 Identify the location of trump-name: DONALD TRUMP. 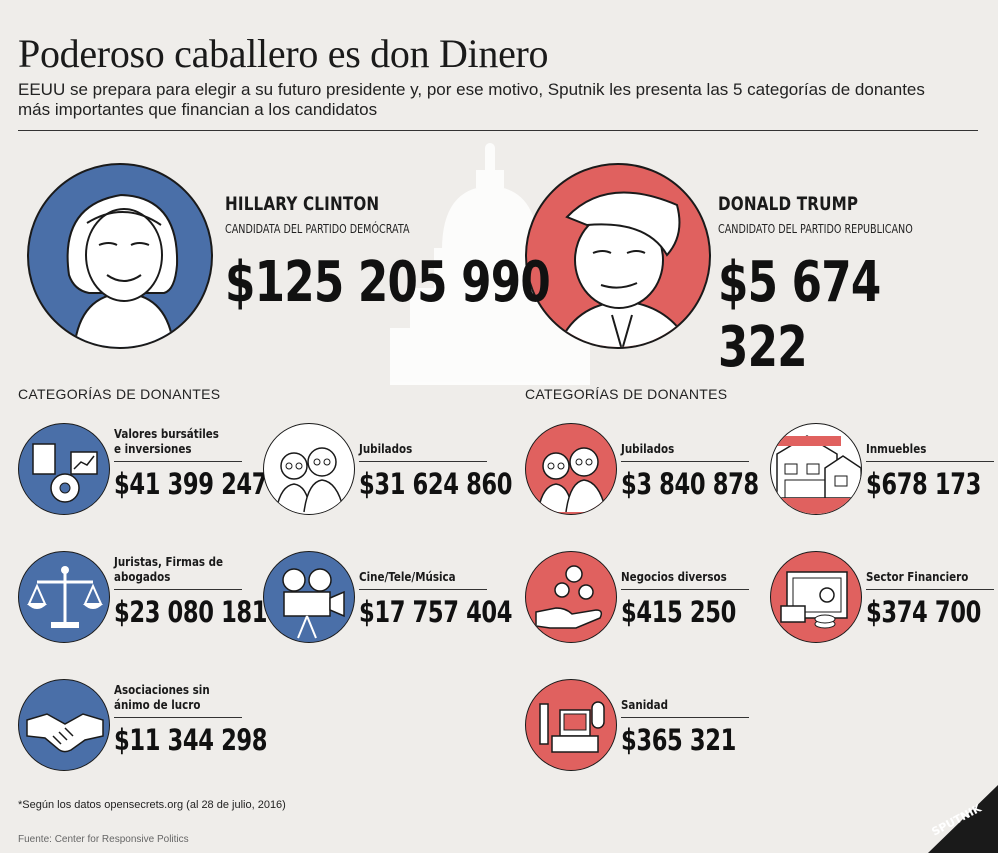
(788, 204).